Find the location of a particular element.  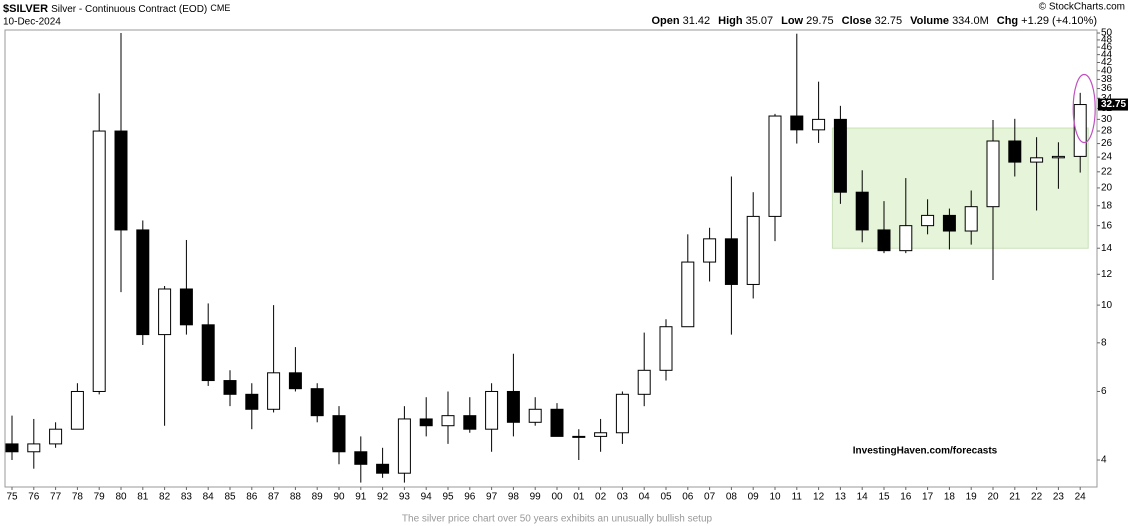

y-tick-label: 4 is located at coordinates (1104, 460).